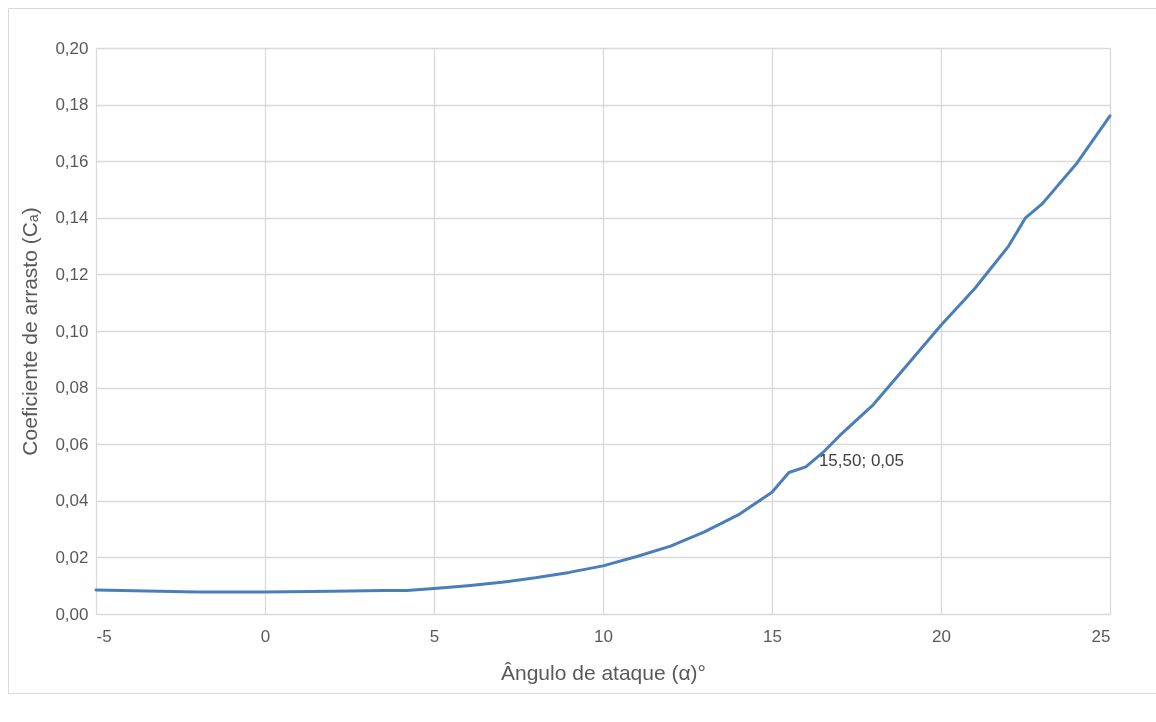 The height and width of the screenshot is (722, 1156). Describe the element at coordinates (265, 636) in the screenshot. I see `x-tick-label: 0` at that location.